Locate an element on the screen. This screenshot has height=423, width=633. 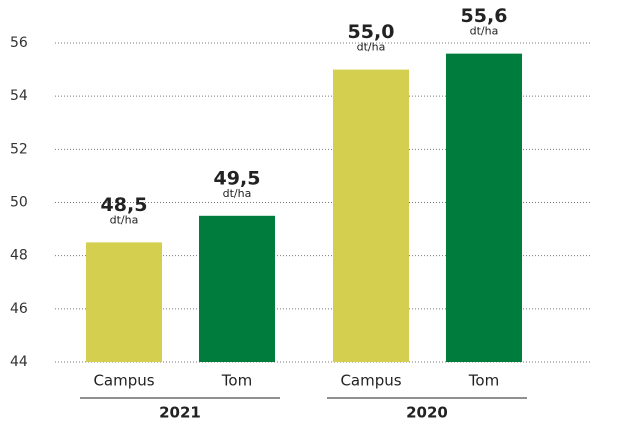
y-tick-label: 44 is located at coordinates (19, 362).